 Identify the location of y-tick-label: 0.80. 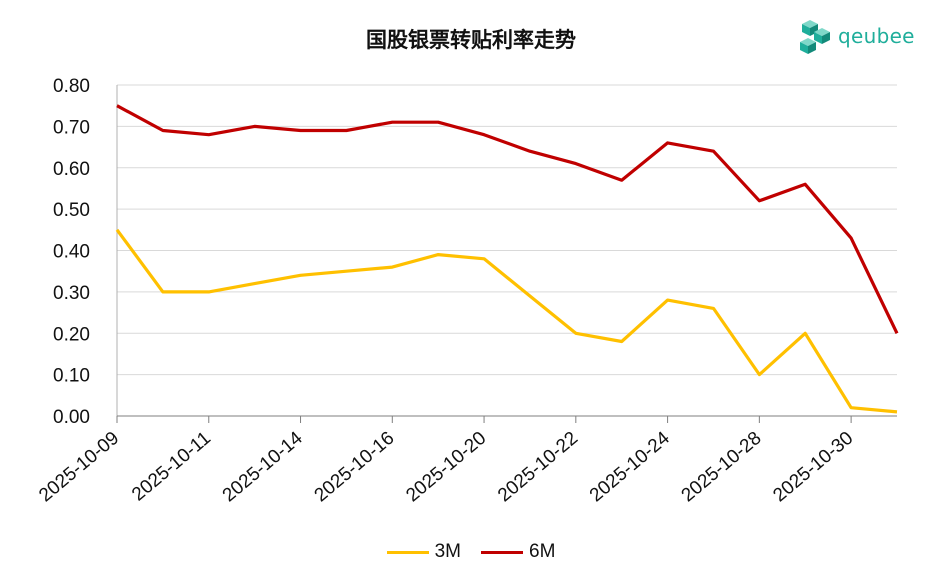
(71, 86).